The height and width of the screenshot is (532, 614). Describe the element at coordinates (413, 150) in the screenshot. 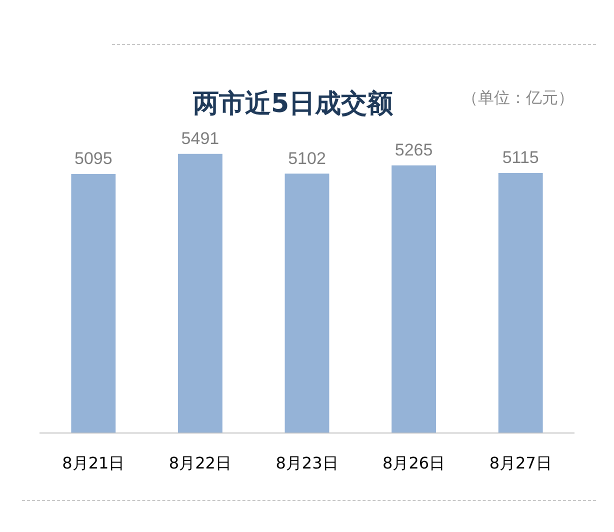

I see `data-label: 5265` at that location.